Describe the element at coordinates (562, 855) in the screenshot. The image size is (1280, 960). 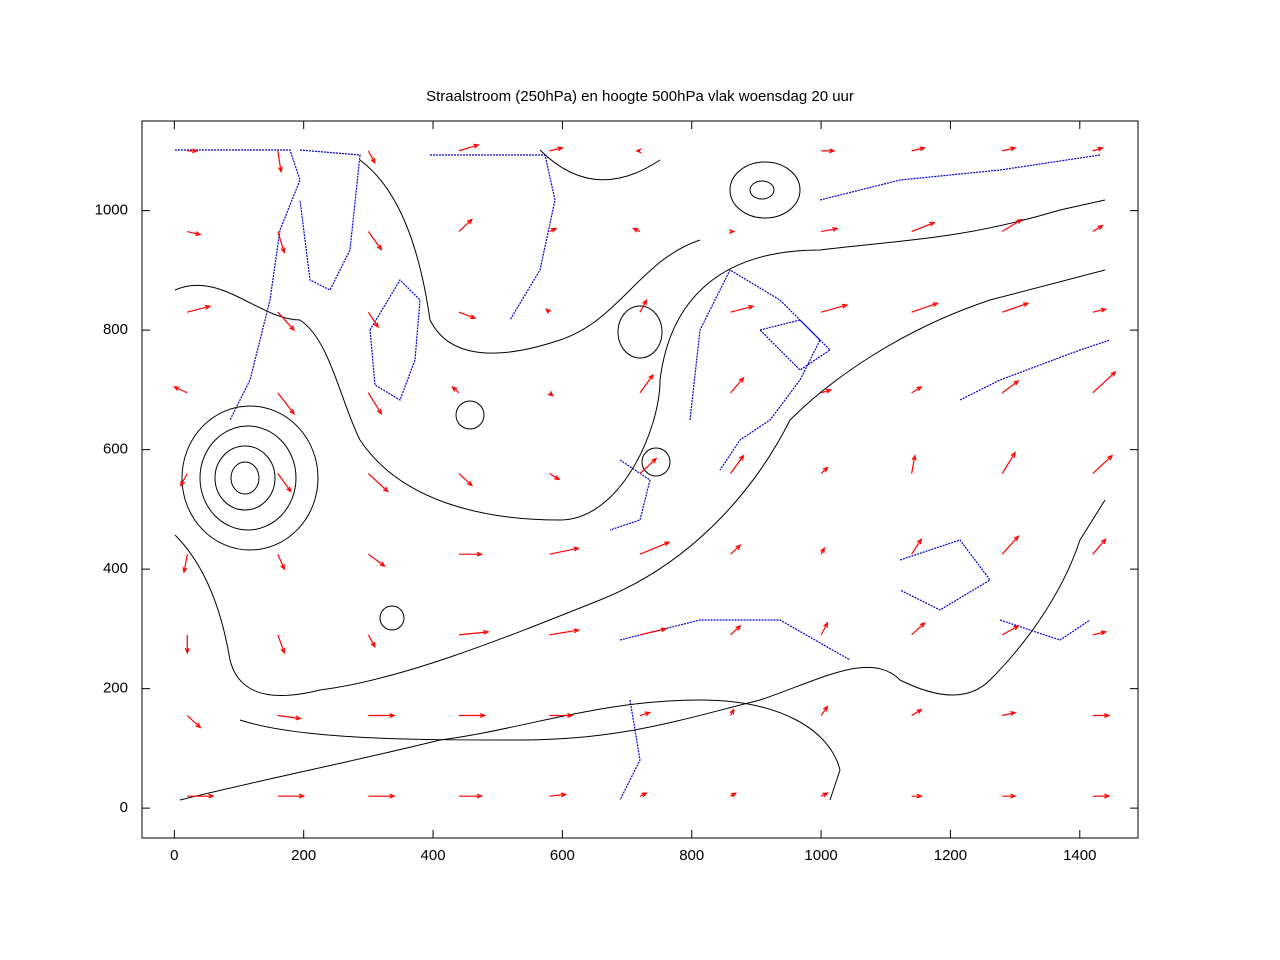
I see `x-tick-label: 600` at that location.